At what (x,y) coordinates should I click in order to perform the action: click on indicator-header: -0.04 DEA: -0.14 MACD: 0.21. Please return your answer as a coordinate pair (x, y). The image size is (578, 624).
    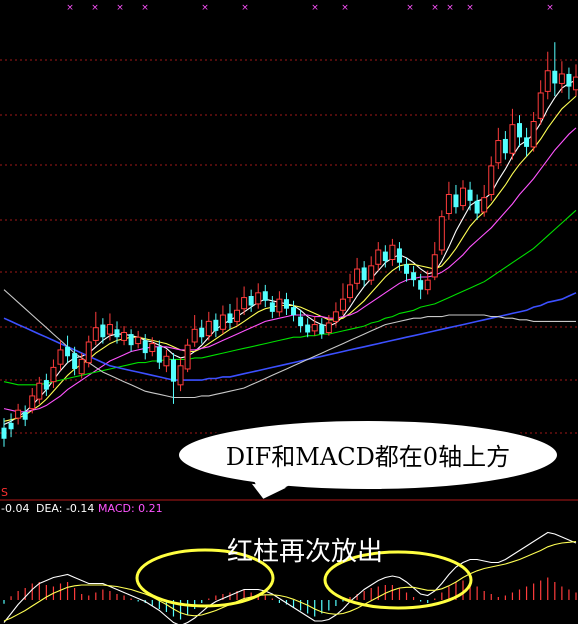
    Looking at the image, I should click on (82, 508).